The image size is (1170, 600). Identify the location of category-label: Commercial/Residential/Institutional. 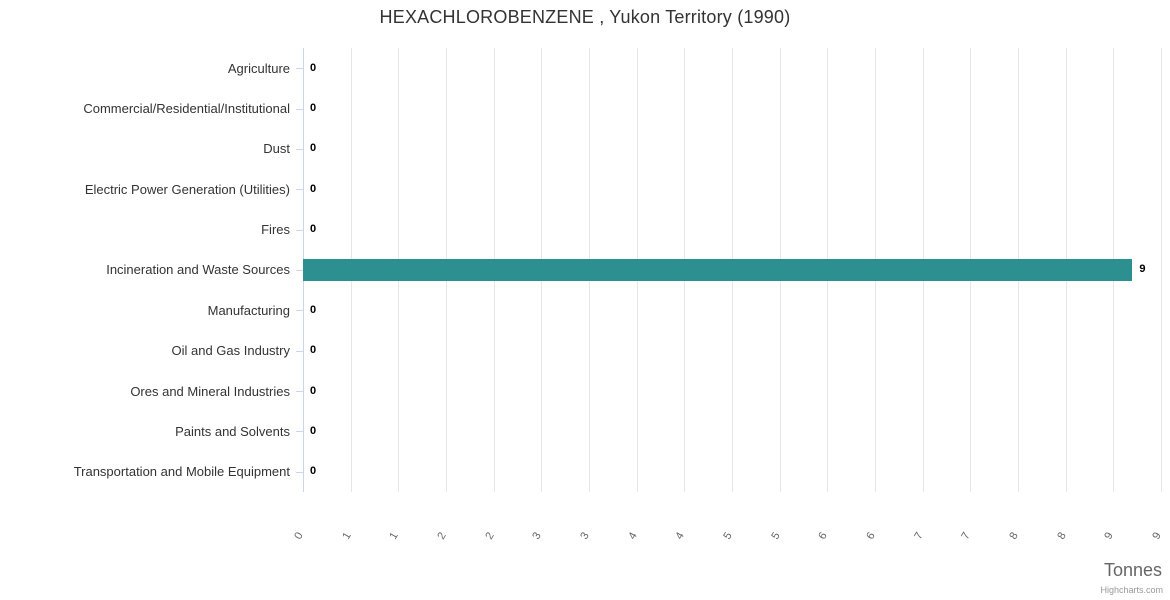
(186, 109).